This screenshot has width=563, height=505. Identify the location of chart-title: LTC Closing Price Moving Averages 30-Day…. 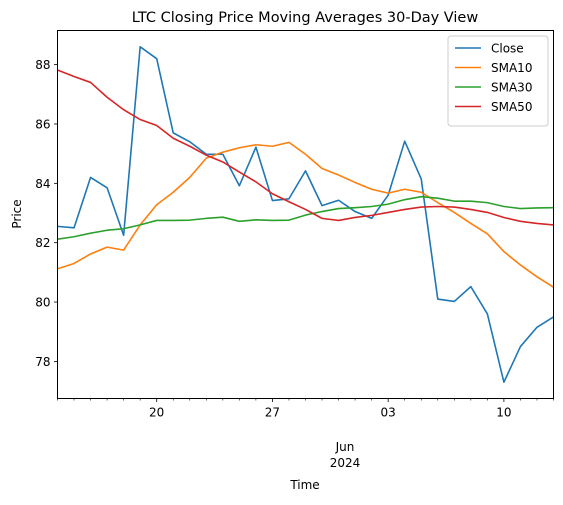
(305, 18).